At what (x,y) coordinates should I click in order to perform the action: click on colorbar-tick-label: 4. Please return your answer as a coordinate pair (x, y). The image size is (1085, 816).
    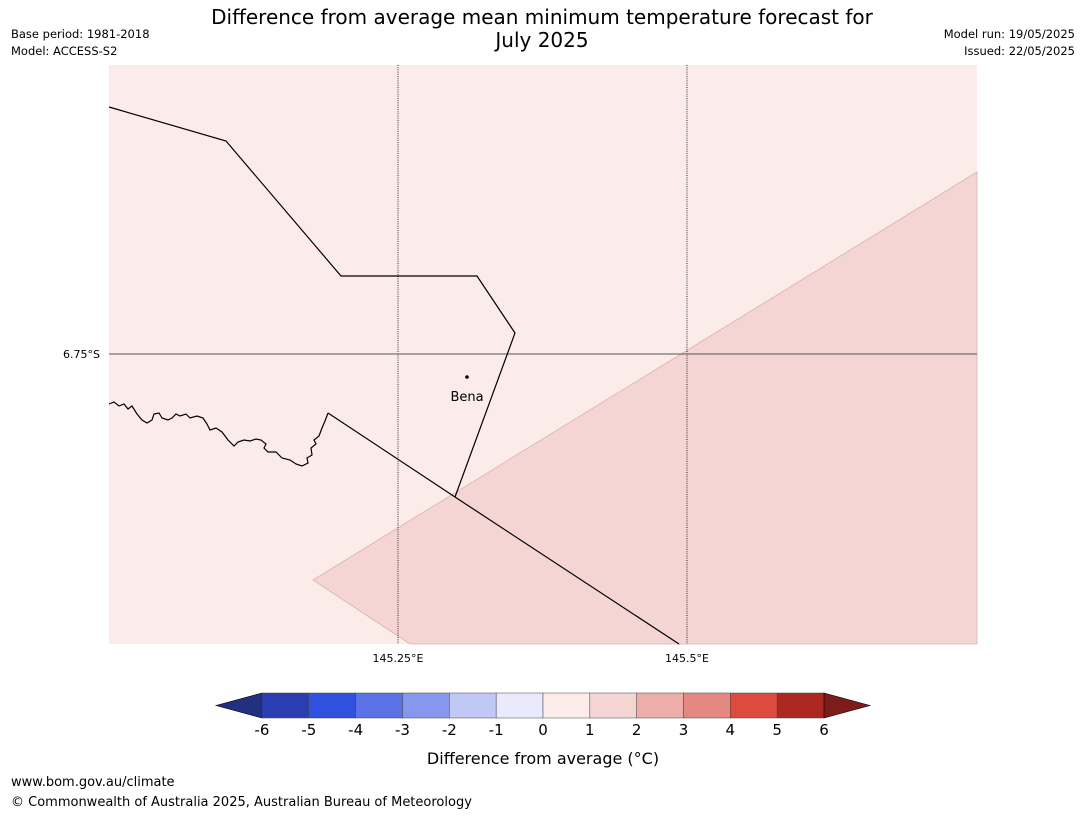
    Looking at the image, I should click on (731, 730).